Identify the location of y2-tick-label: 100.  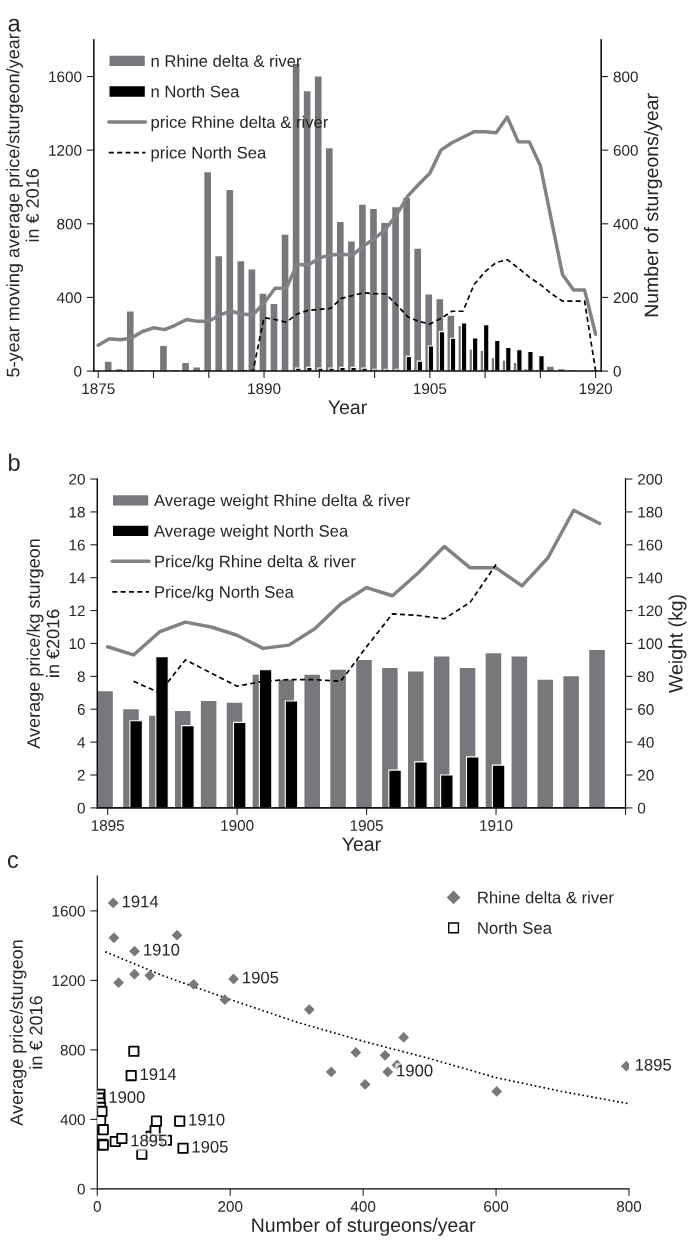
(650, 644).